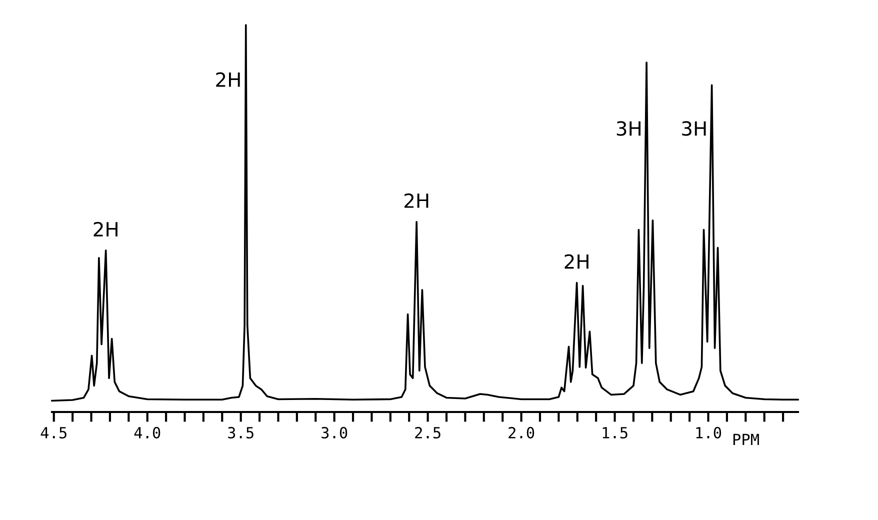  Describe the element at coordinates (521, 432) in the screenshot. I see `x-tick-label: 2.0` at that location.